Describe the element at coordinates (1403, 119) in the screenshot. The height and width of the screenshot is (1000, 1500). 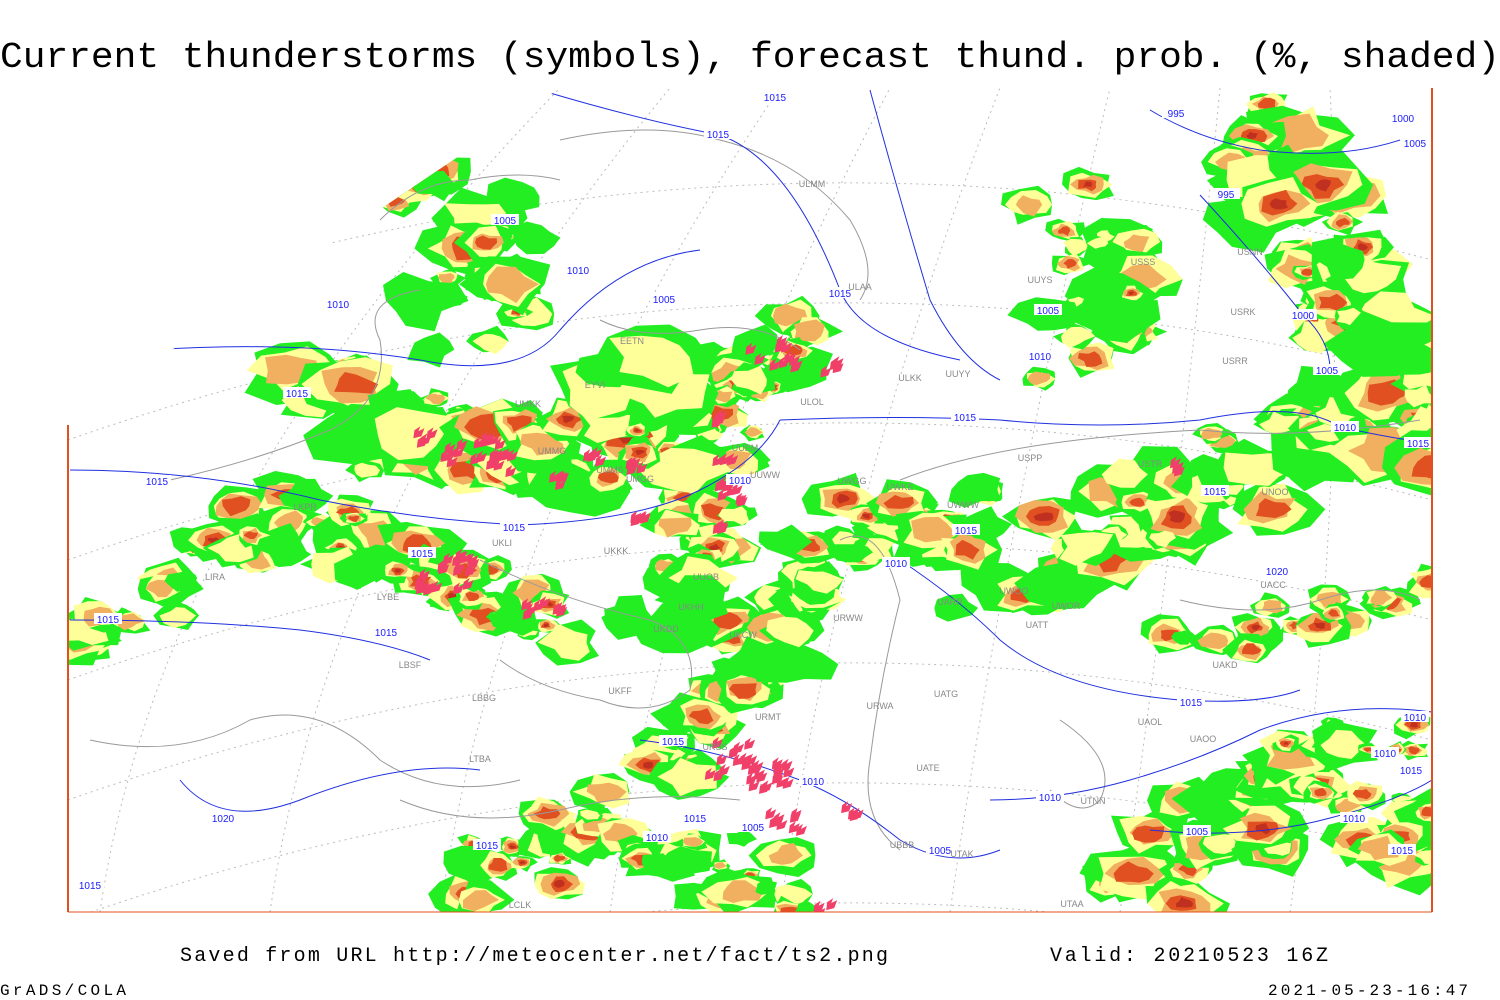
I see `isobar-label: 1000` at that location.